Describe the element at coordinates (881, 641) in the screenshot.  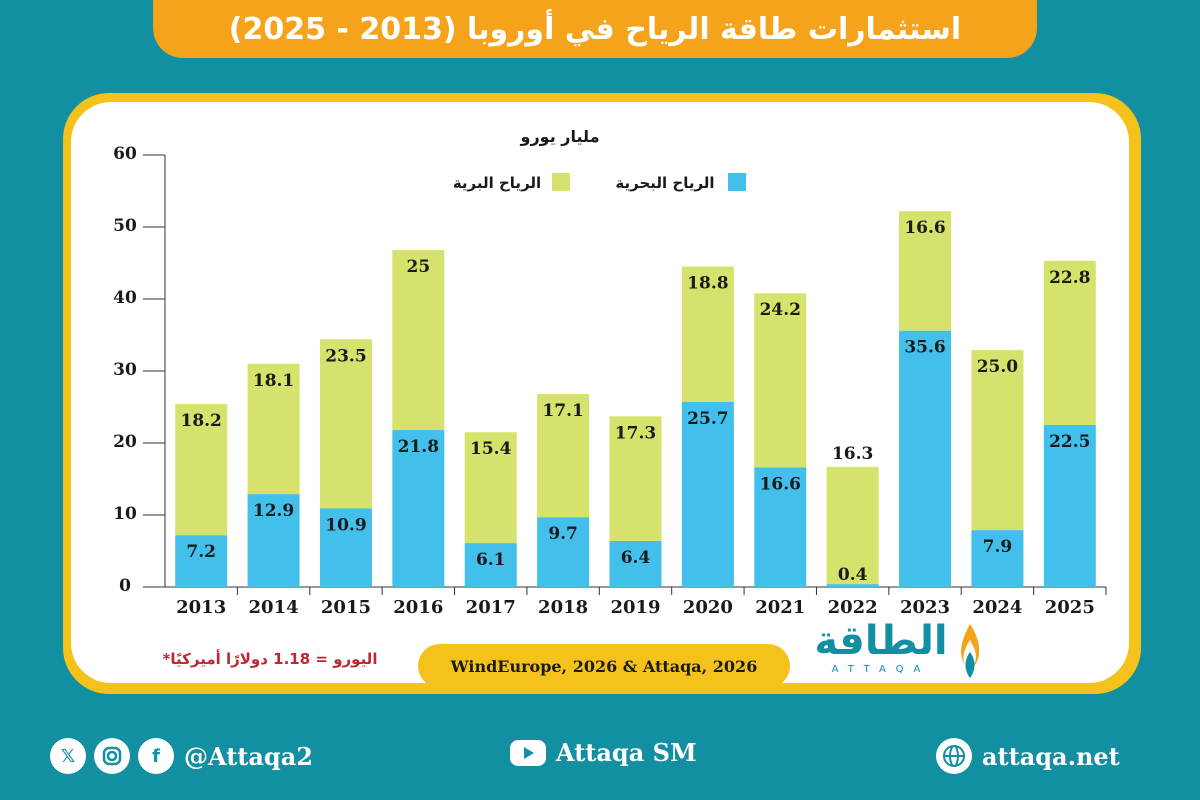
I see `logo-text: الطاقة` at that location.